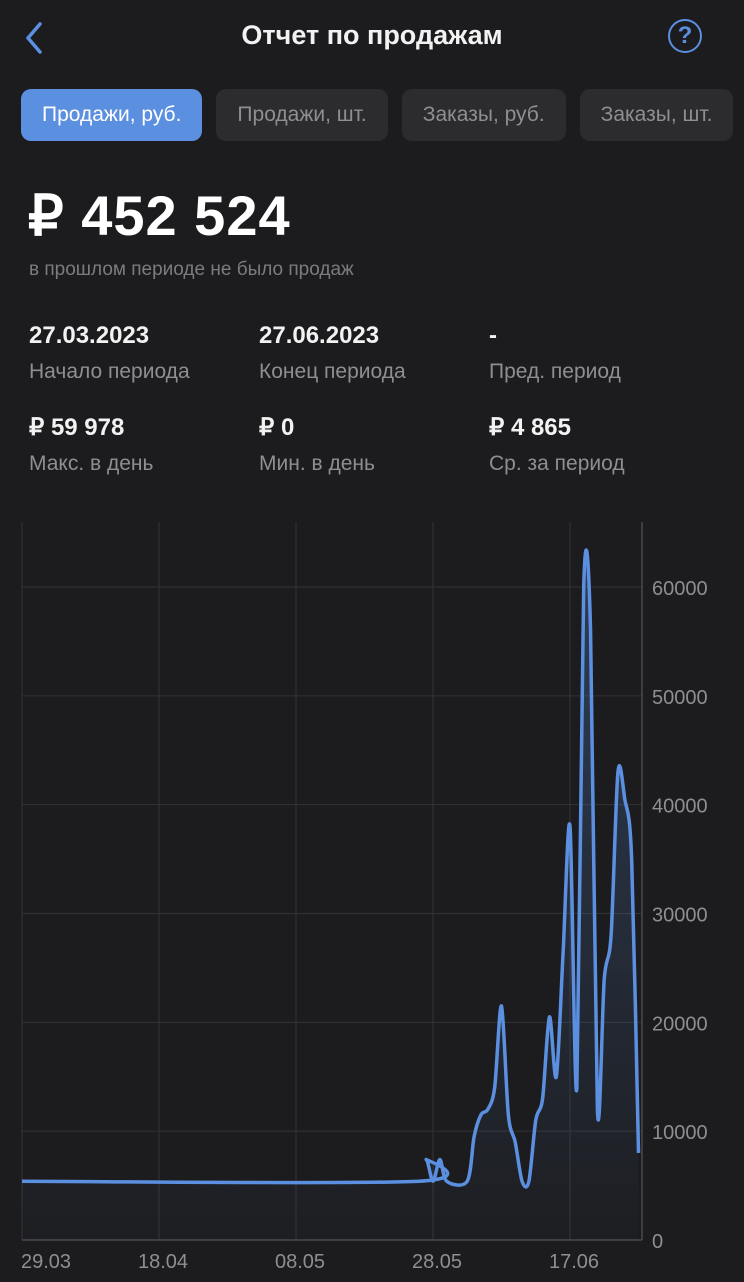 The image size is (744, 1282). What do you see at coordinates (112, 115) in the screenshot?
I see `tab-sales-rub: Продажи, руб.` at bounding box center [112, 115].